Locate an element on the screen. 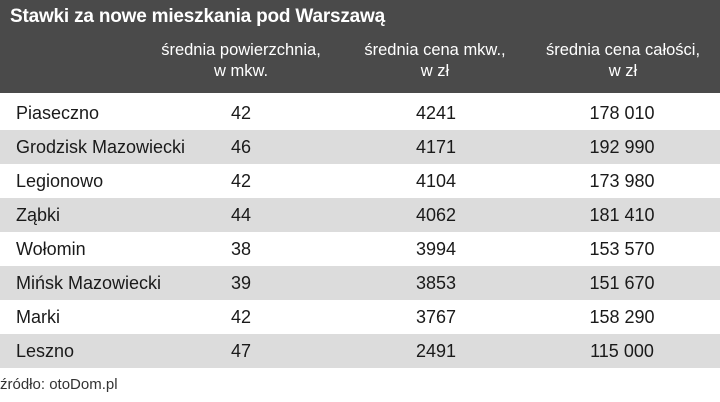 The height and width of the screenshot is (402, 720). table-title: Stawki za nowe mieszkania pod Warszawą is located at coordinates (197, 16).